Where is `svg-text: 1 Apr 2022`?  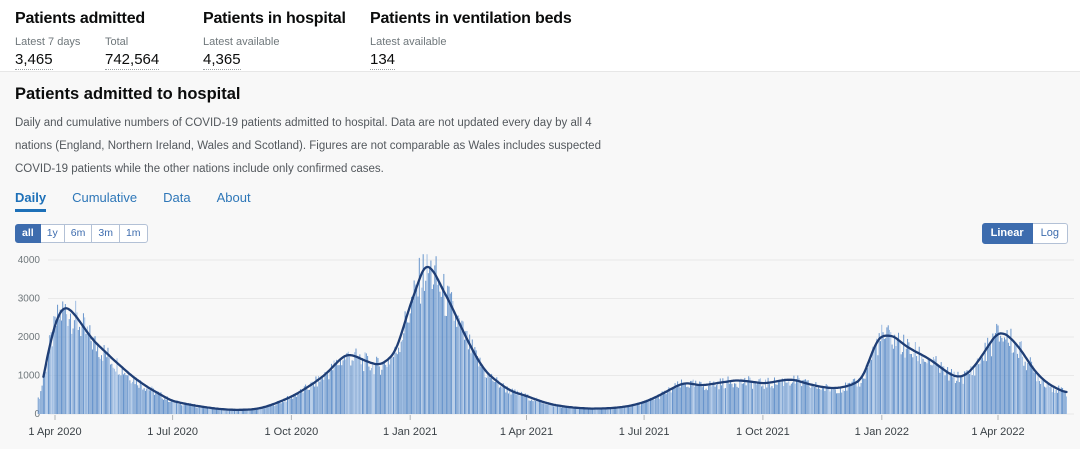 svg-text: 1 Apr 2022 is located at coordinates (997, 432).